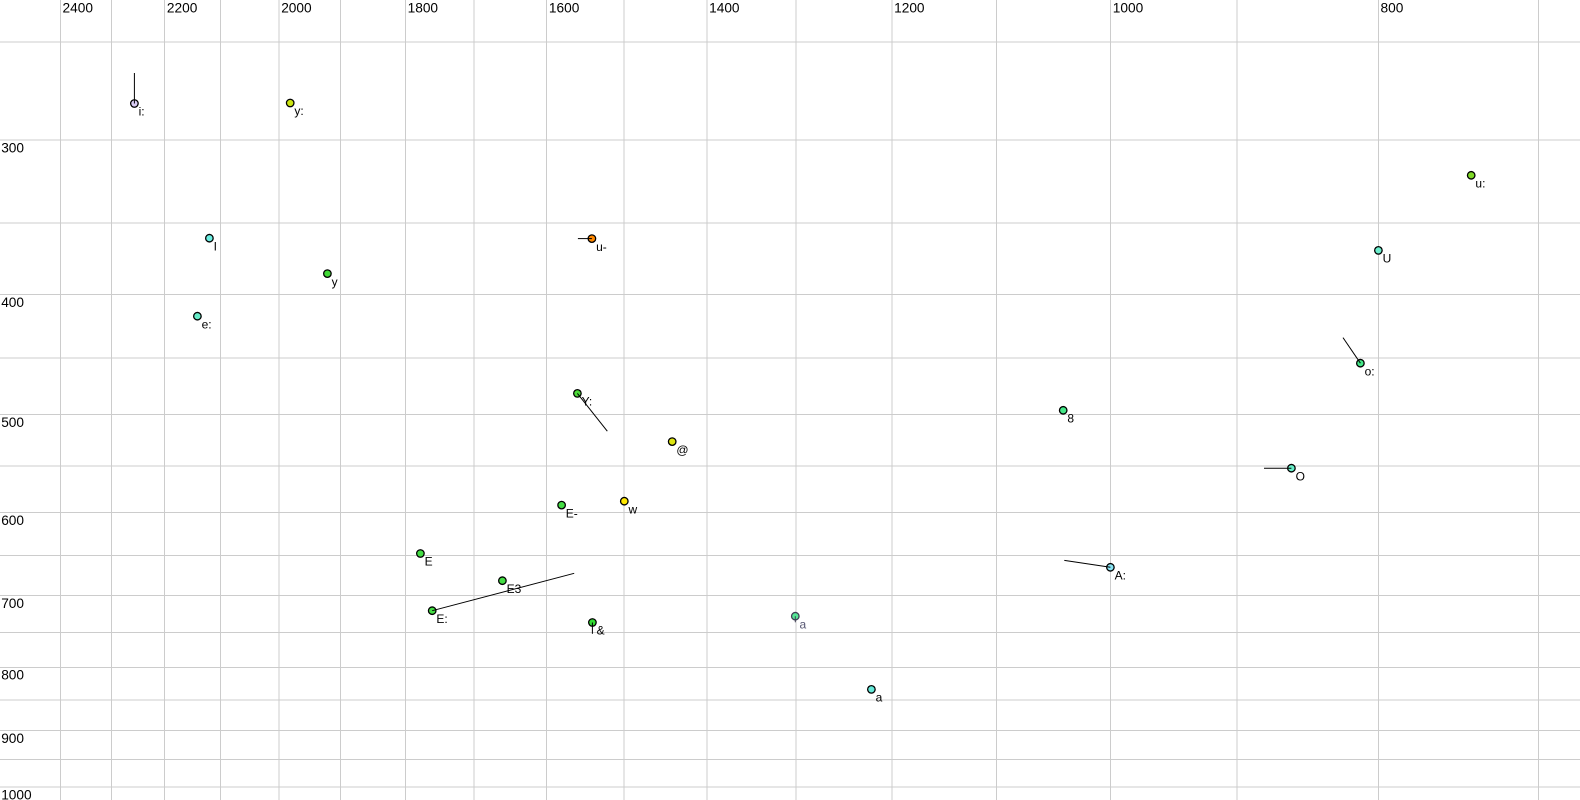 This screenshot has height=800, width=1580. What do you see at coordinates (724, 7) in the screenshot?
I see `svg-text: 1400` at bounding box center [724, 7].